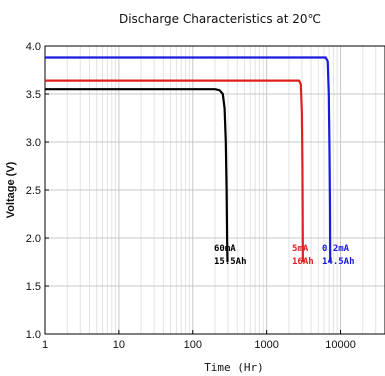 This screenshot has width=385, height=376. Describe the element at coordinates (336, 249) in the screenshot. I see `series-annotation: 0.2mA` at that location.